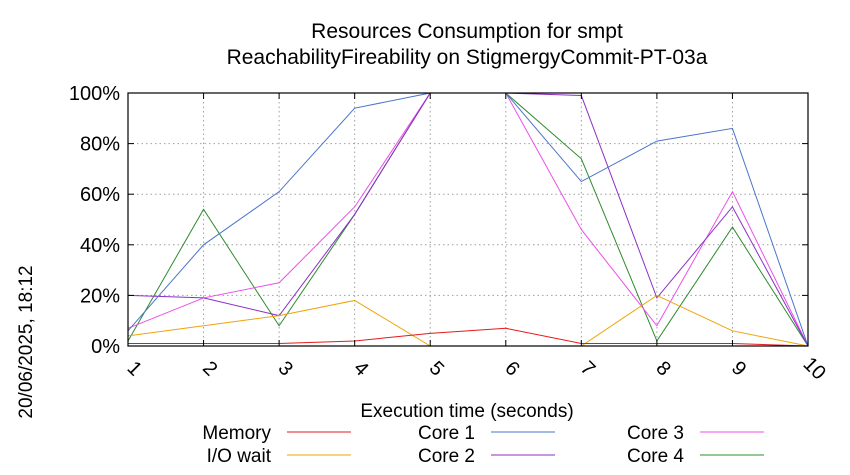 The image size is (850, 475). What do you see at coordinates (209, 368) in the screenshot?
I see `x-tick-label: 2` at bounding box center [209, 368].